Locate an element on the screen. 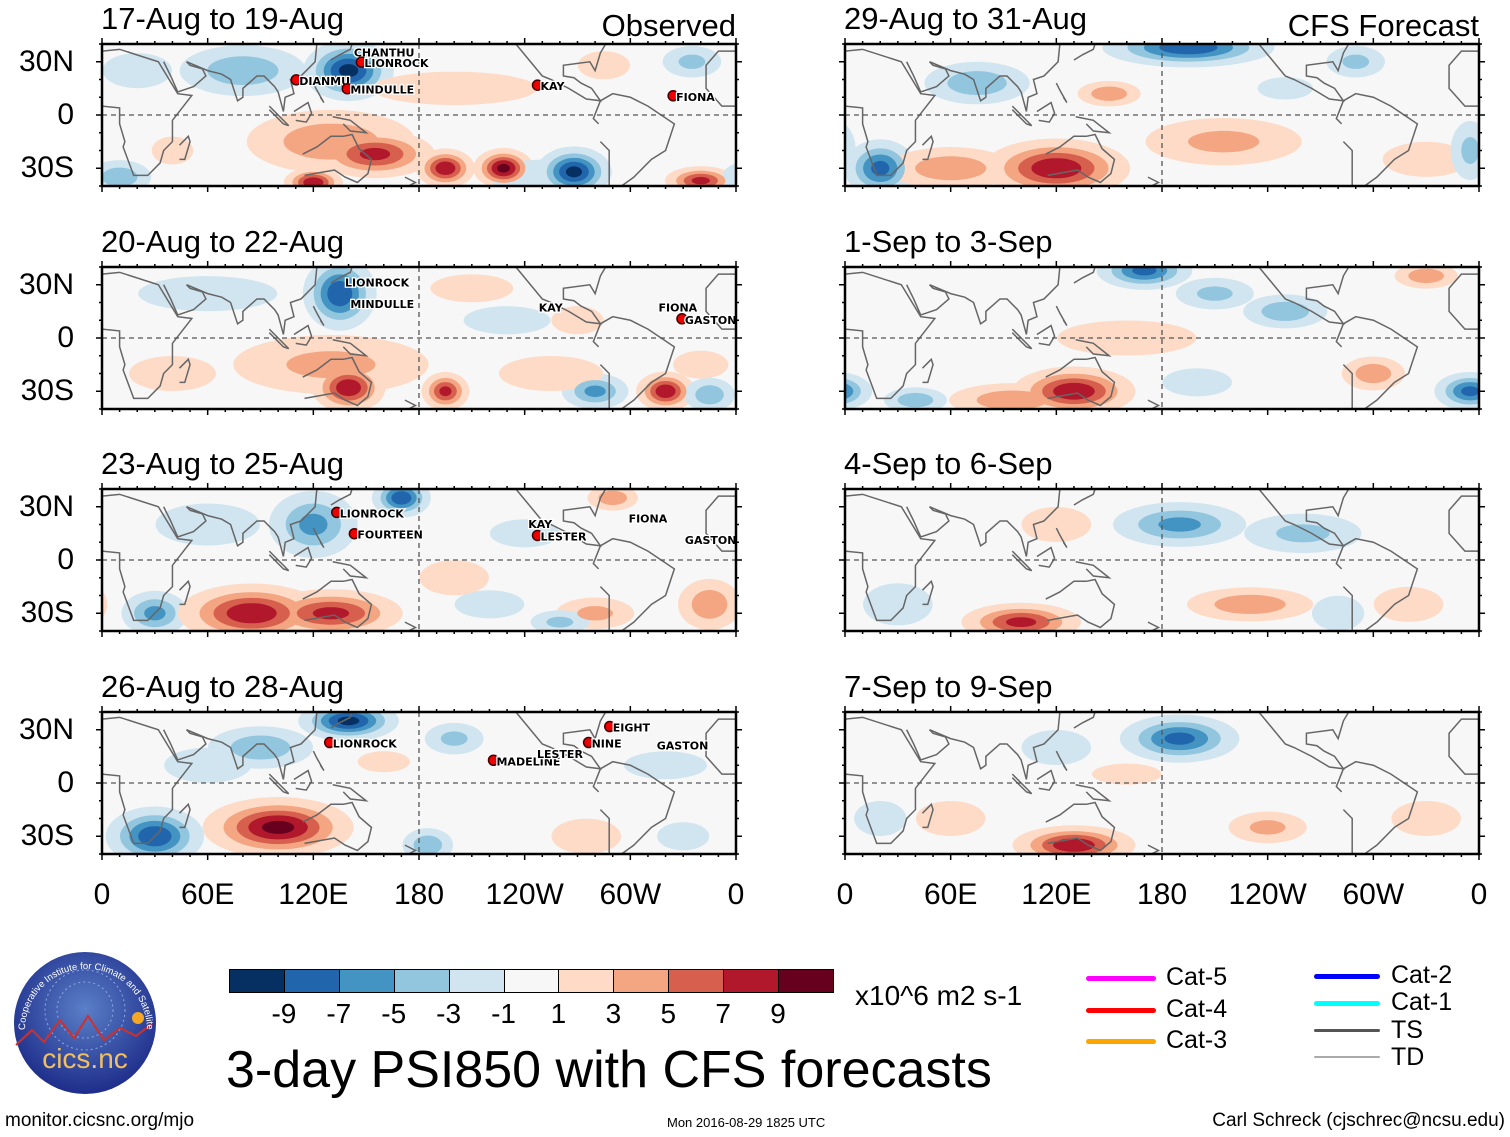 The width and height of the screenshot is (1510, 1137). storm-label: LESTER is located at coordinates (564, 536).